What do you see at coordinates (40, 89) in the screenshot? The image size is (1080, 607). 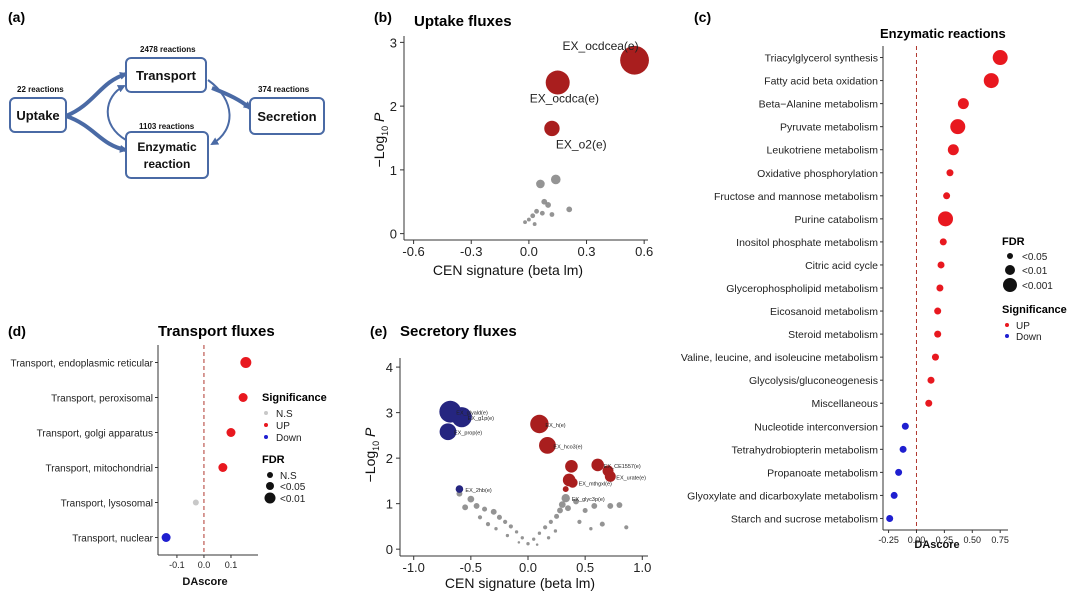 I see `uptake-count: 22 reactions` at bounding box center [40, 89].